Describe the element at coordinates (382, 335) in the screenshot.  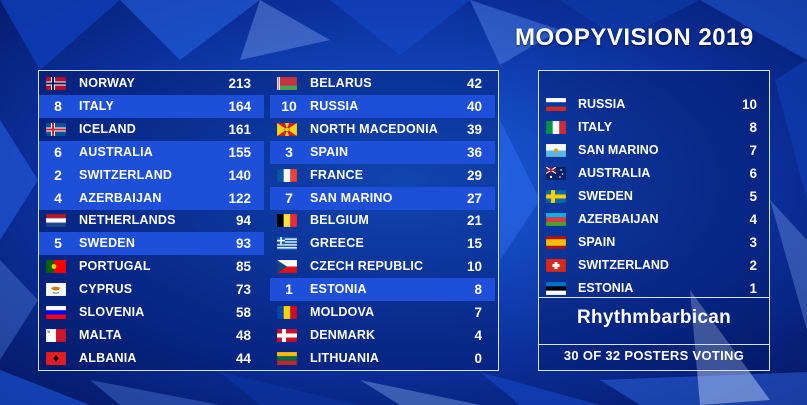
I see `scoreboard-row: DENMARK 4` at that location.